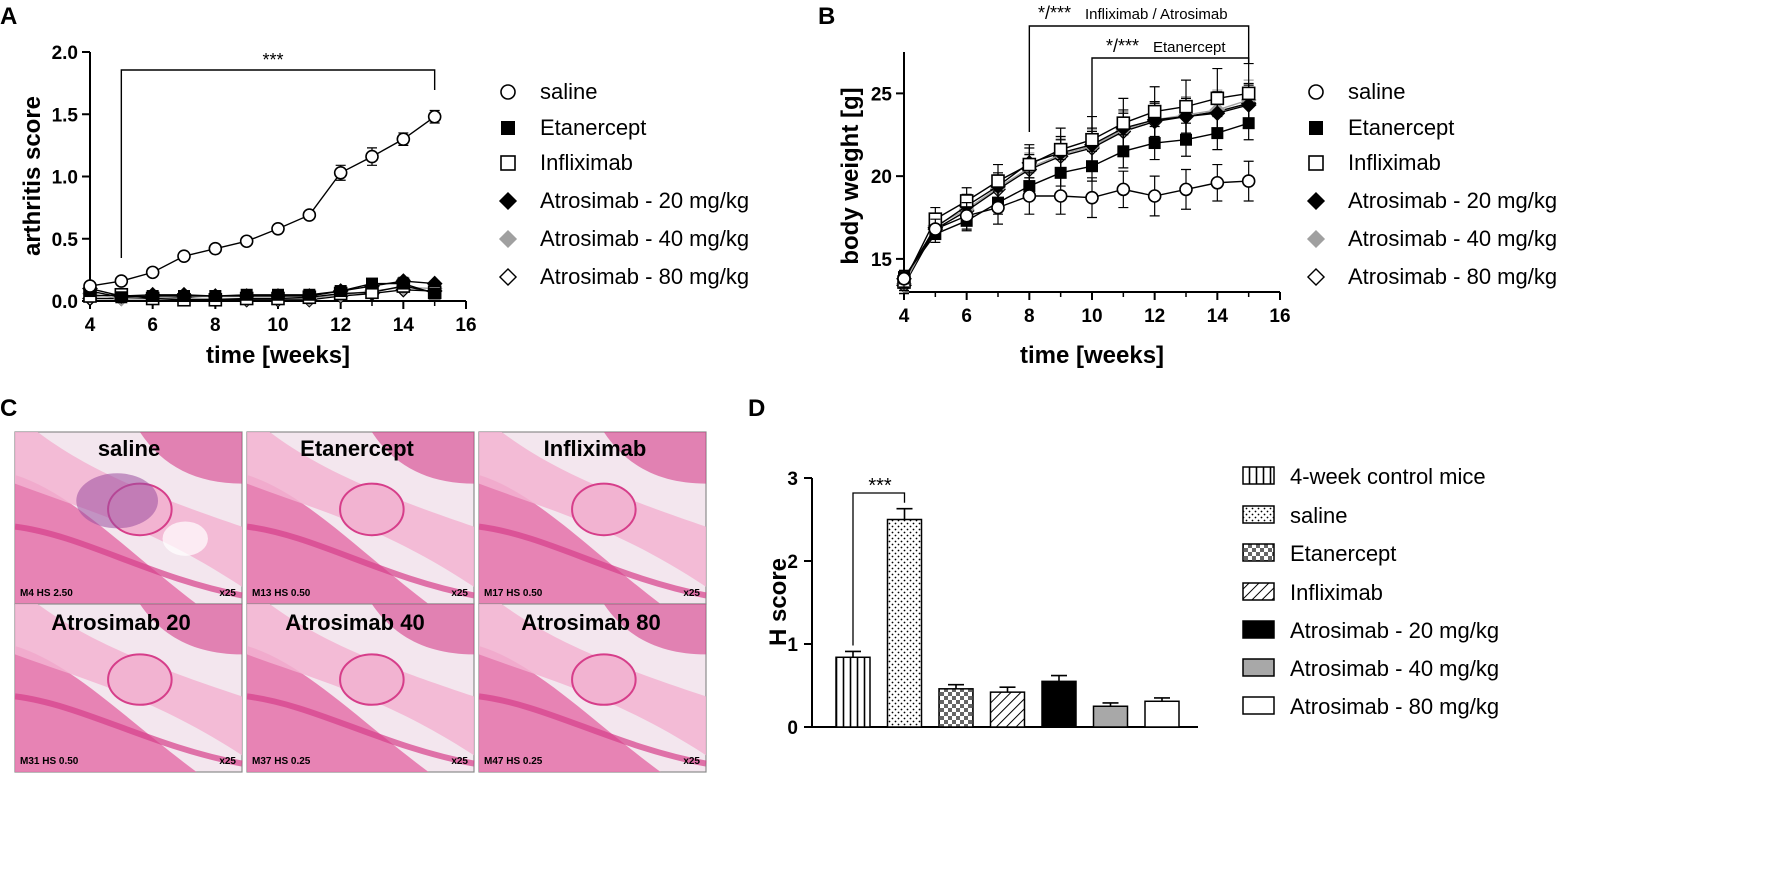 This screenshot has height=883, width=1787. Describe the element at coordinates (590, 622) in the screenshot. I see `tile-title: Atrosimab 80` at that location.